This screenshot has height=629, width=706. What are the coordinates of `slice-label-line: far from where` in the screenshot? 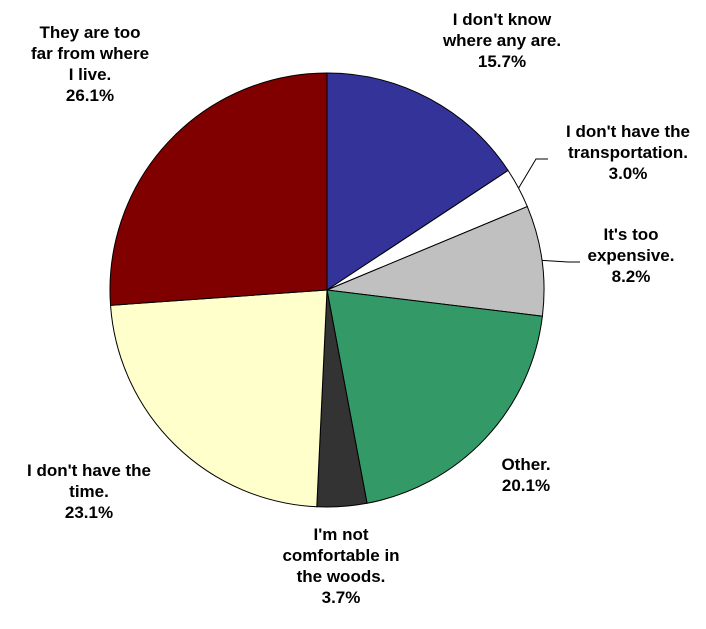 It's located at (90, 53).